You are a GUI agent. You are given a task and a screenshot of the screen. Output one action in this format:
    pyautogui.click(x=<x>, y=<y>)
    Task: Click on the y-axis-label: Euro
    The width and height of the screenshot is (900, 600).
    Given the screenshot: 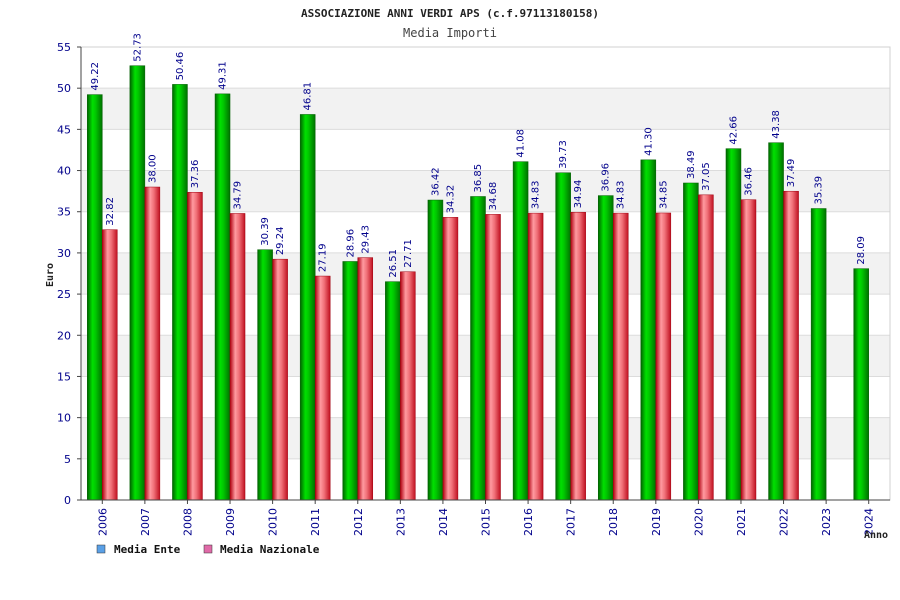 What is the action you would take?
    pyautogui.click(x=50, y=275)
    